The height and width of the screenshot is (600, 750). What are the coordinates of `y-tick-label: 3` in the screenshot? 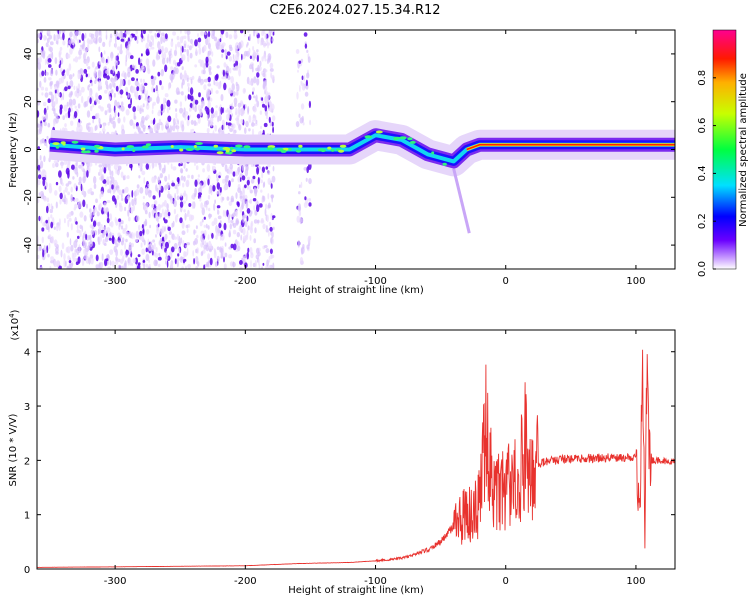 It's located at (27, 407).